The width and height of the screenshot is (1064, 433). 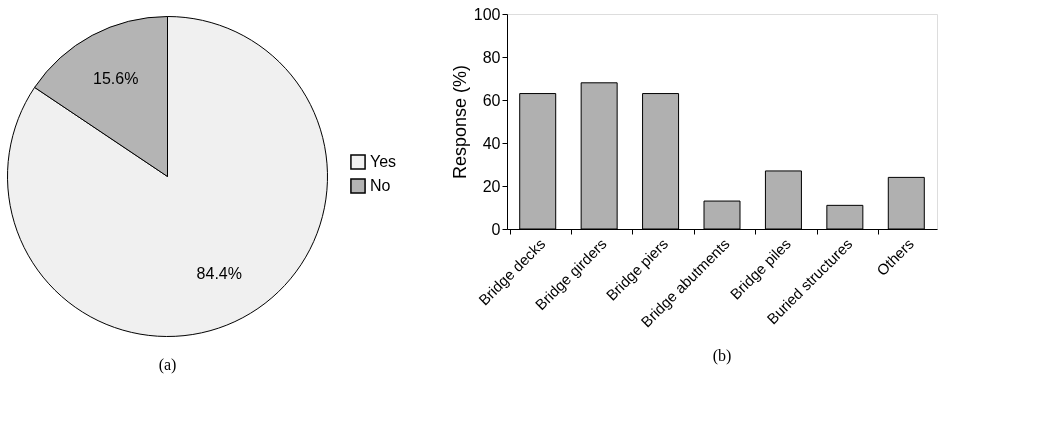 I want to click on text: (b), so click(x=722, y=355).